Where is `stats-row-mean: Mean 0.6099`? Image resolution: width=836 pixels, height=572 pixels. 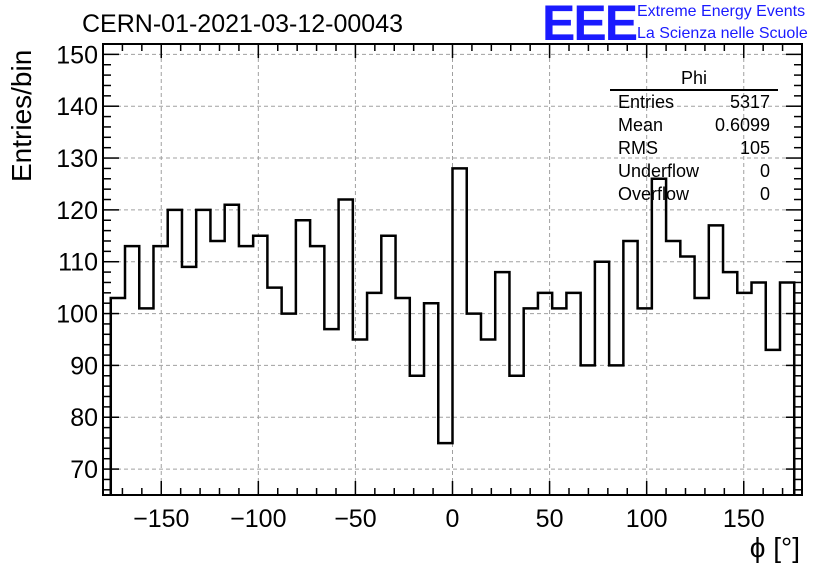 stats-row-mean: Mean 0.6099 is located at coordinates (694, 125).